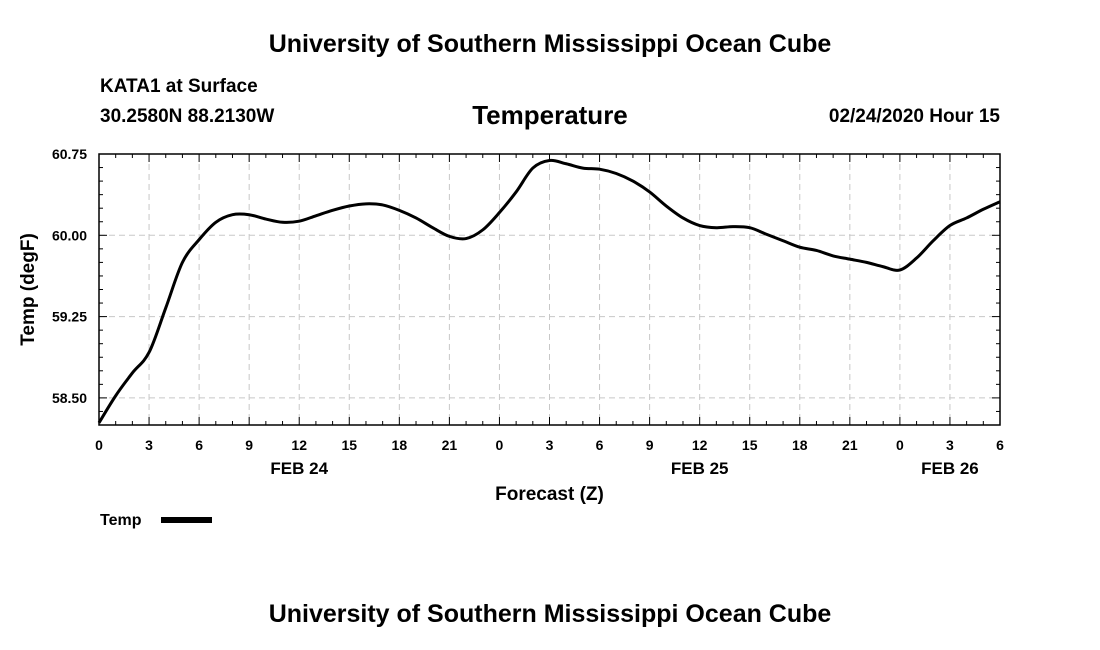 The image size is (1100, 650). Describe the element at coordinates (69, 398) in the screenshot. I see `y-tick-label: 58.50` at that location.